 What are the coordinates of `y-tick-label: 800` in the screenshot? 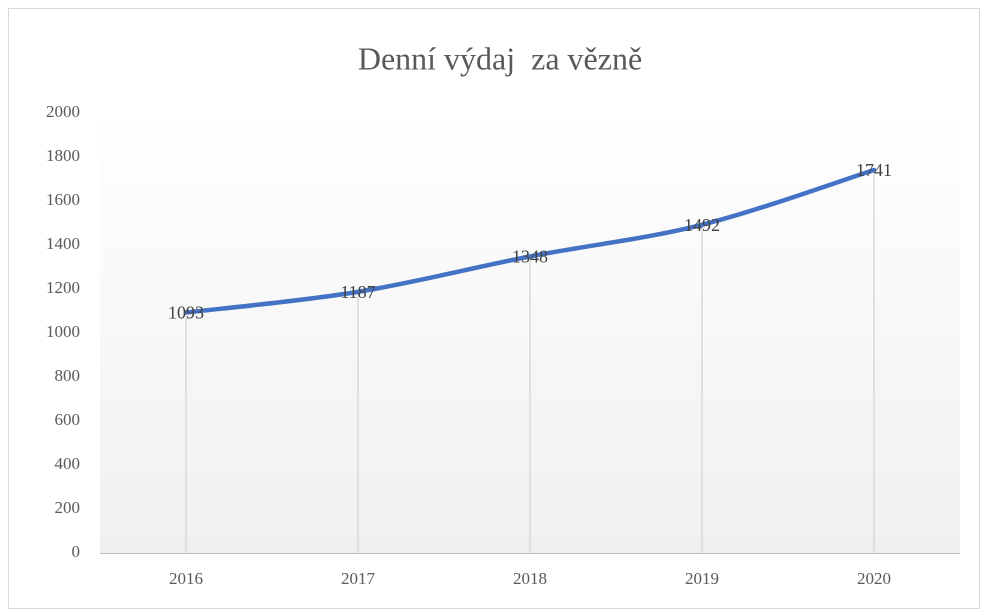 It's located at (68, 375).